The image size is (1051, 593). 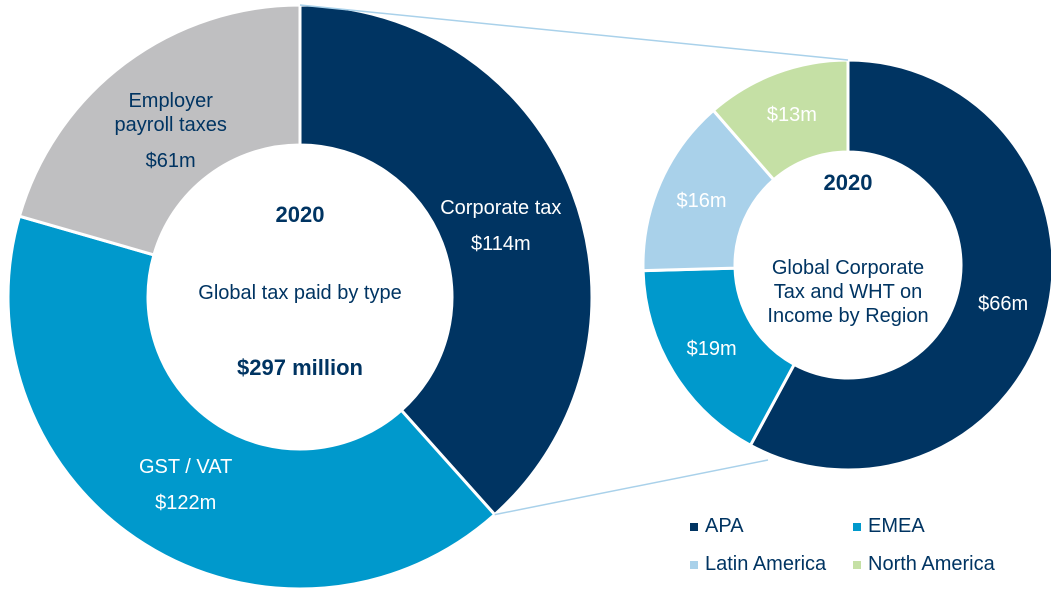 What do you see at coordinates (791, 115) in the screenshot?
I see `value-label: $13m` at bounding box center [791, 115].